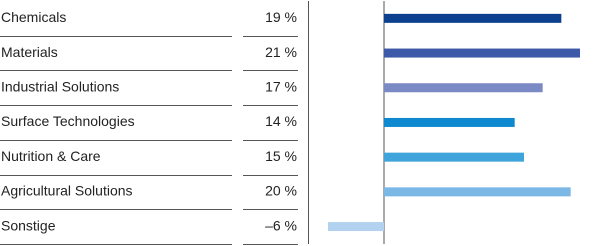 The image size is (600, 246). What do you see at coordinates (29, 52) in the screenshot?
I see `category-label: Materials` at bounding box center [29, 52].